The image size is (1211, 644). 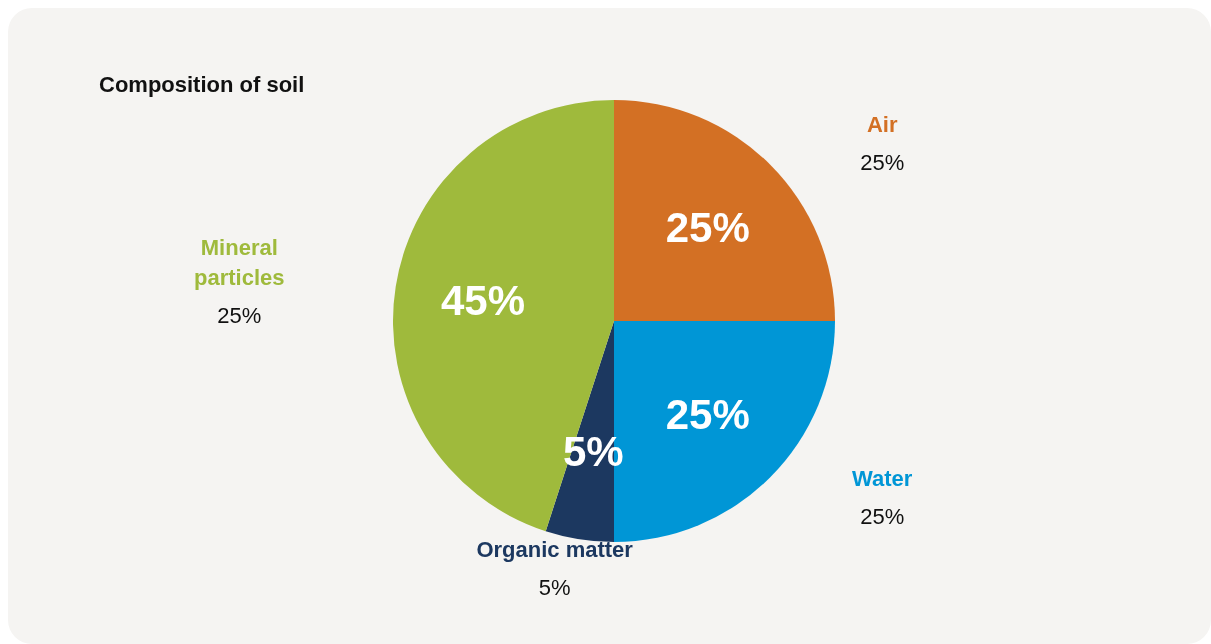 What do you see at coordinates (555, 549) in the screenshot?
I see `slice-label: Organic matter` at bounding box center [555, 549].